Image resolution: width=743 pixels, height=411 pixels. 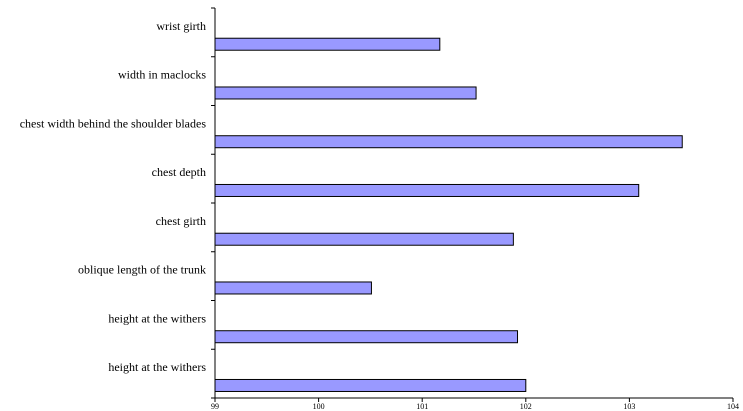 What do you see at coordinates (629, 406) in the screenshot?
I see `x-tick-label: 103` at bounding box center [629, 406].